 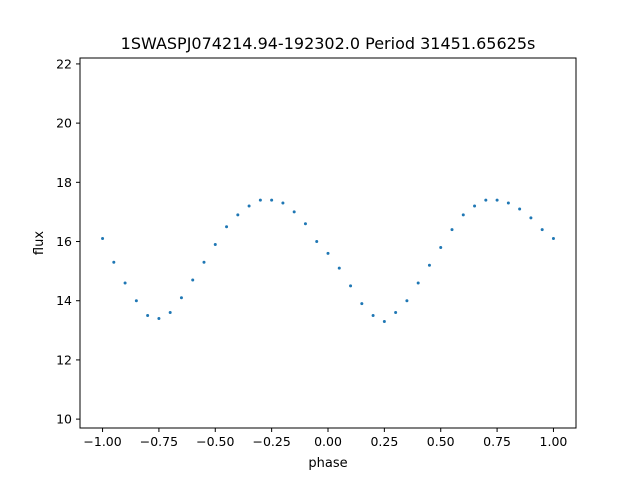 I want to click on y-tick-label: 10, so click(x=64, y=419).